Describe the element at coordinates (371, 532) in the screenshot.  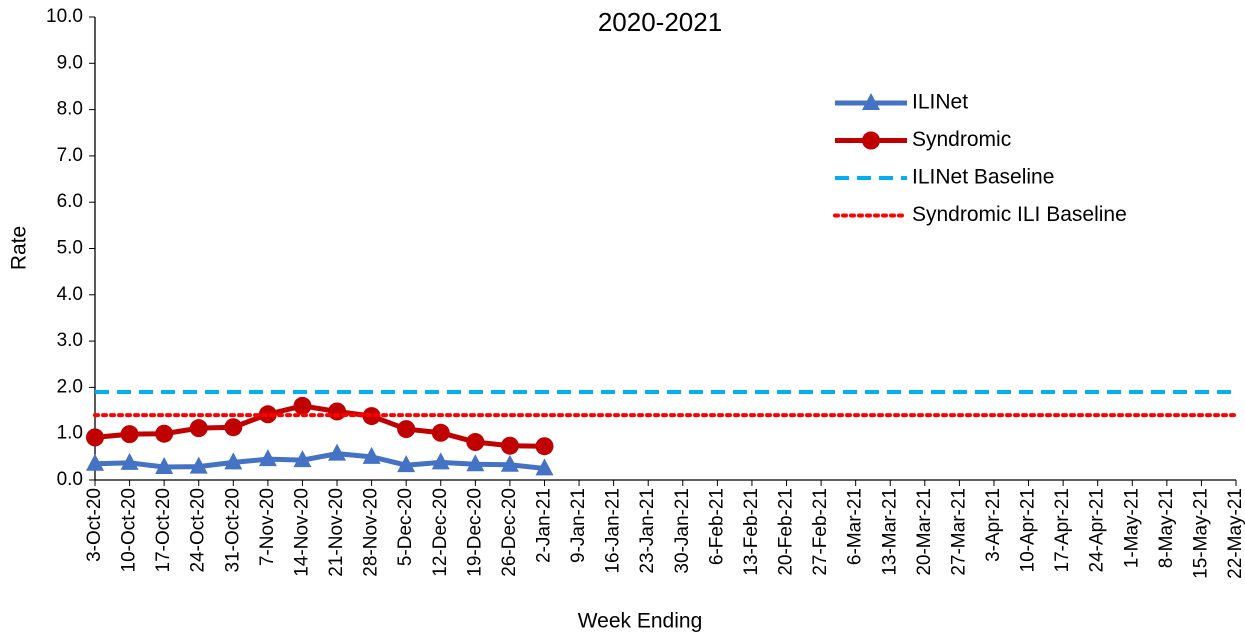
I see `x-tick-label: 28-Nov-20` at that location.